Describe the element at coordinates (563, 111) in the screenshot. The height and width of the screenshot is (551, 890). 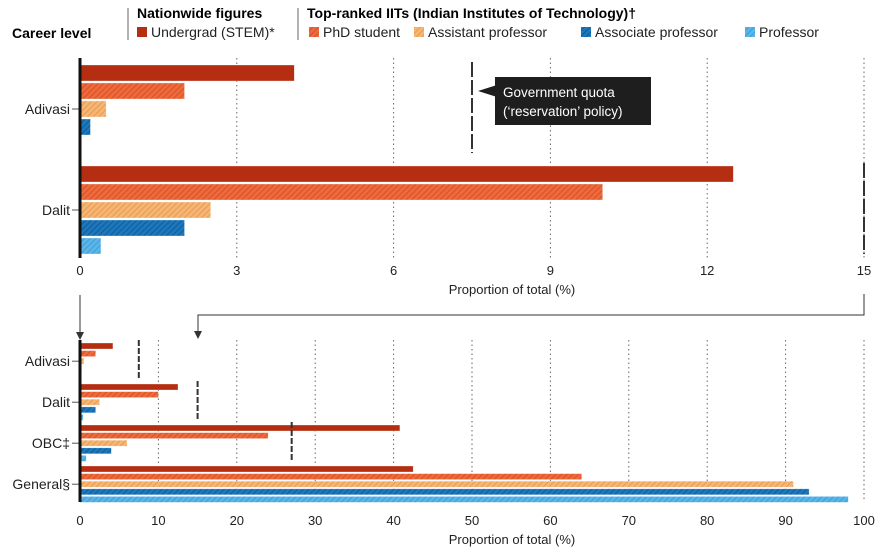
I see `callout-line-2: (‘reservation’ policy)` at that location.